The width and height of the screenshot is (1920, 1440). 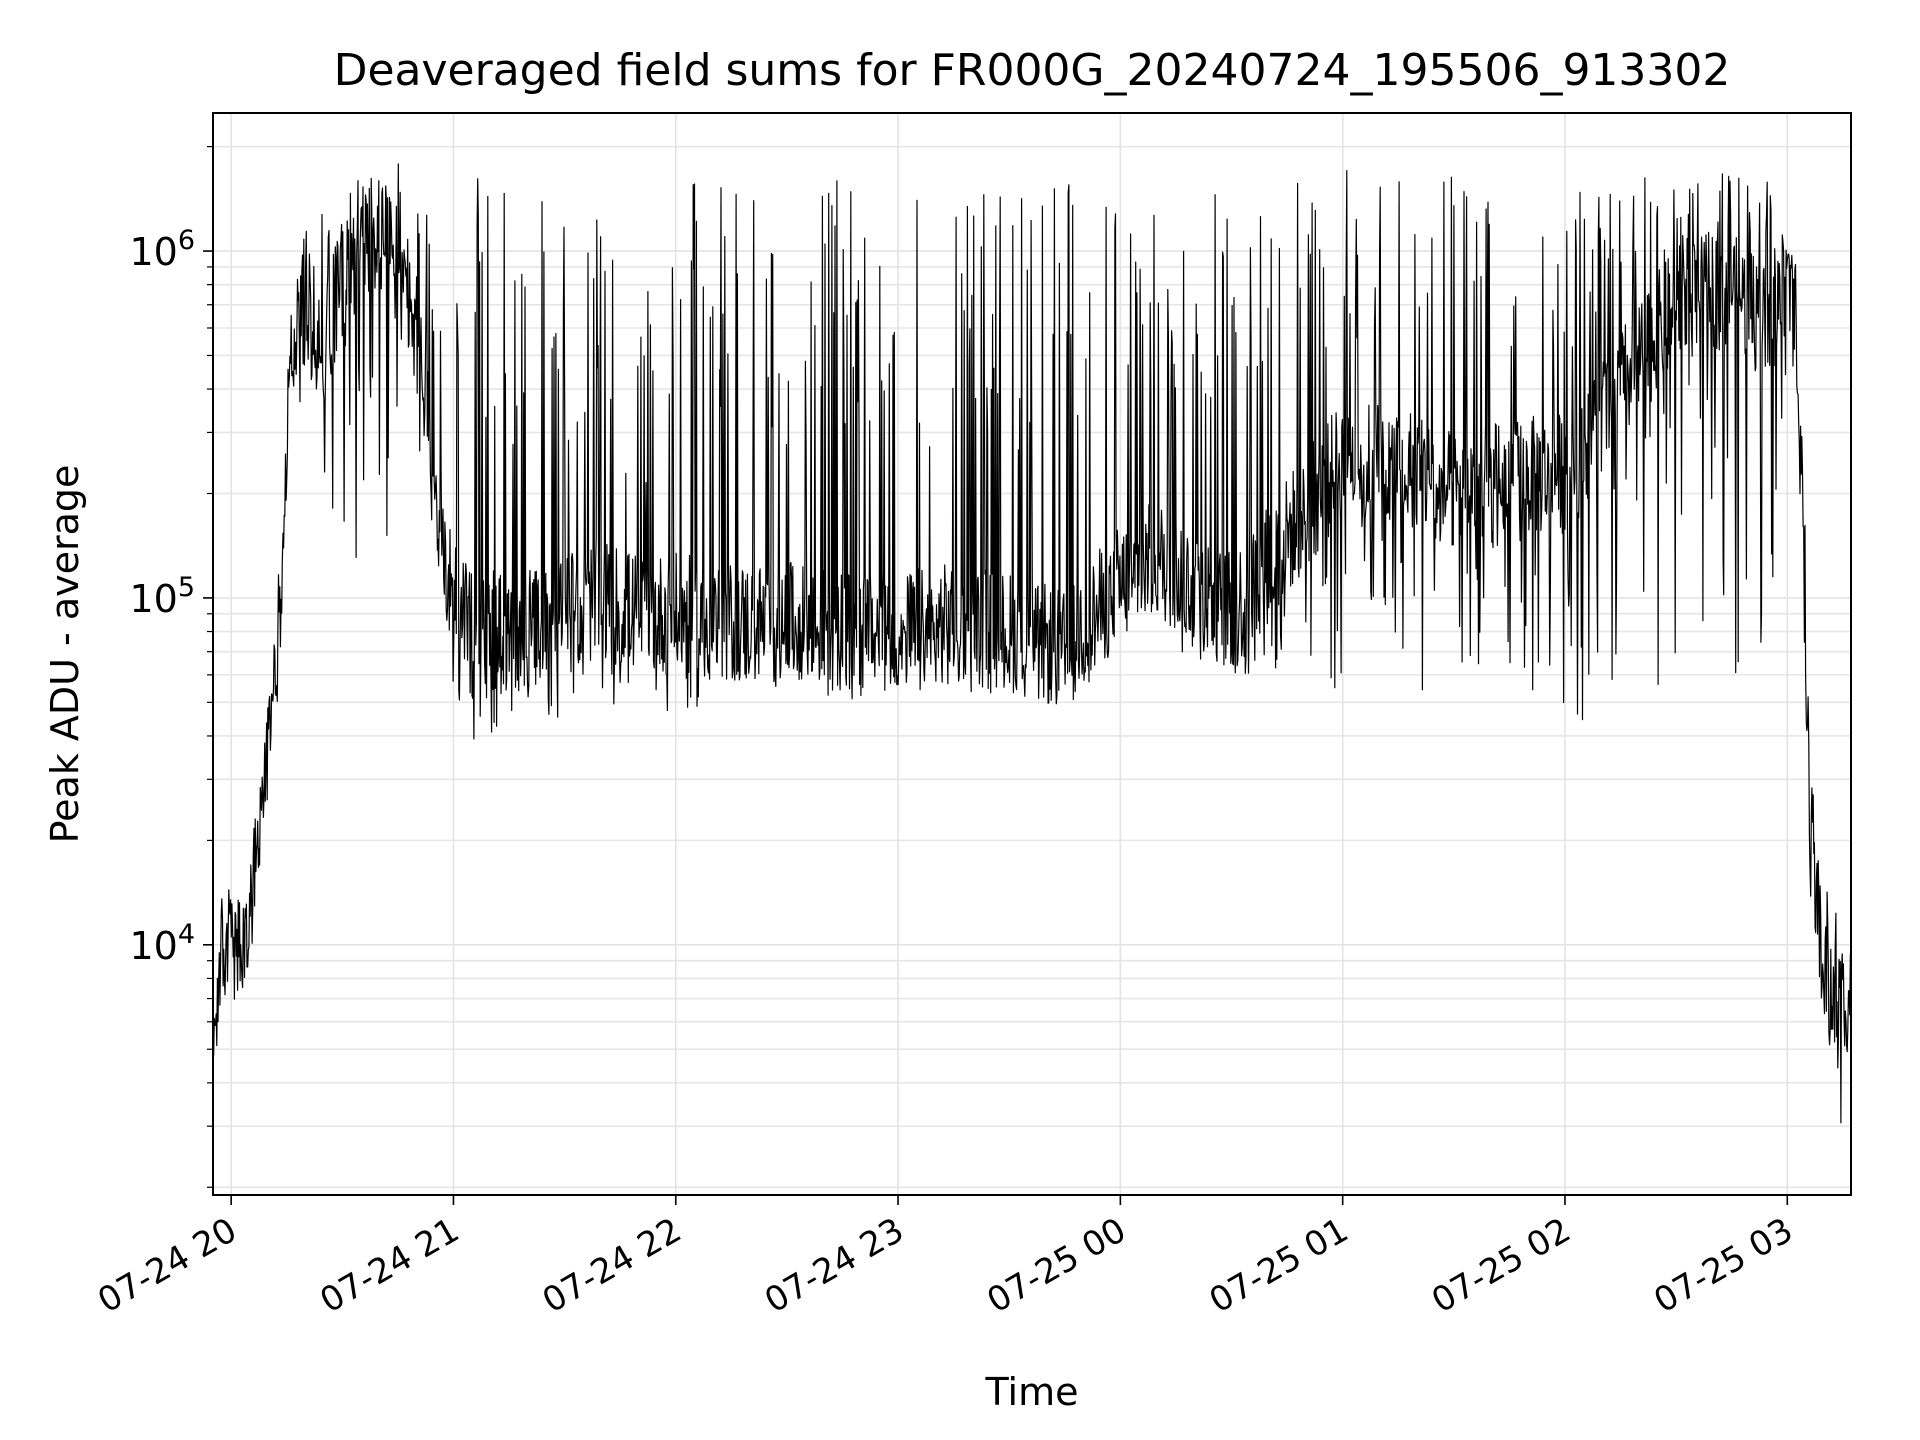 What do you see at coordinates (1501, 1265) in the screenshot?
I see `x-tick-label: 07-25 02` at bounding box center [1501, 1265].